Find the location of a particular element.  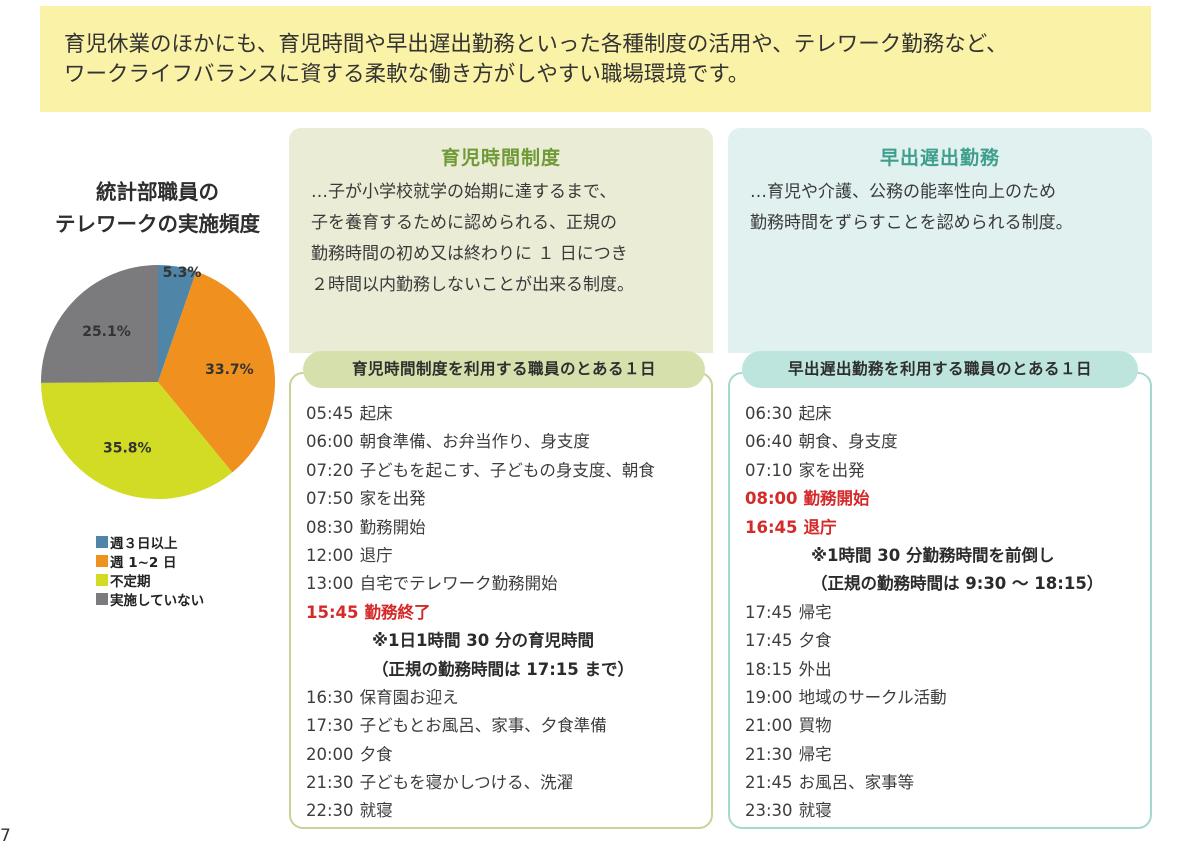

schedule-activity: 帰宅 is located at coordinates (815, 754).